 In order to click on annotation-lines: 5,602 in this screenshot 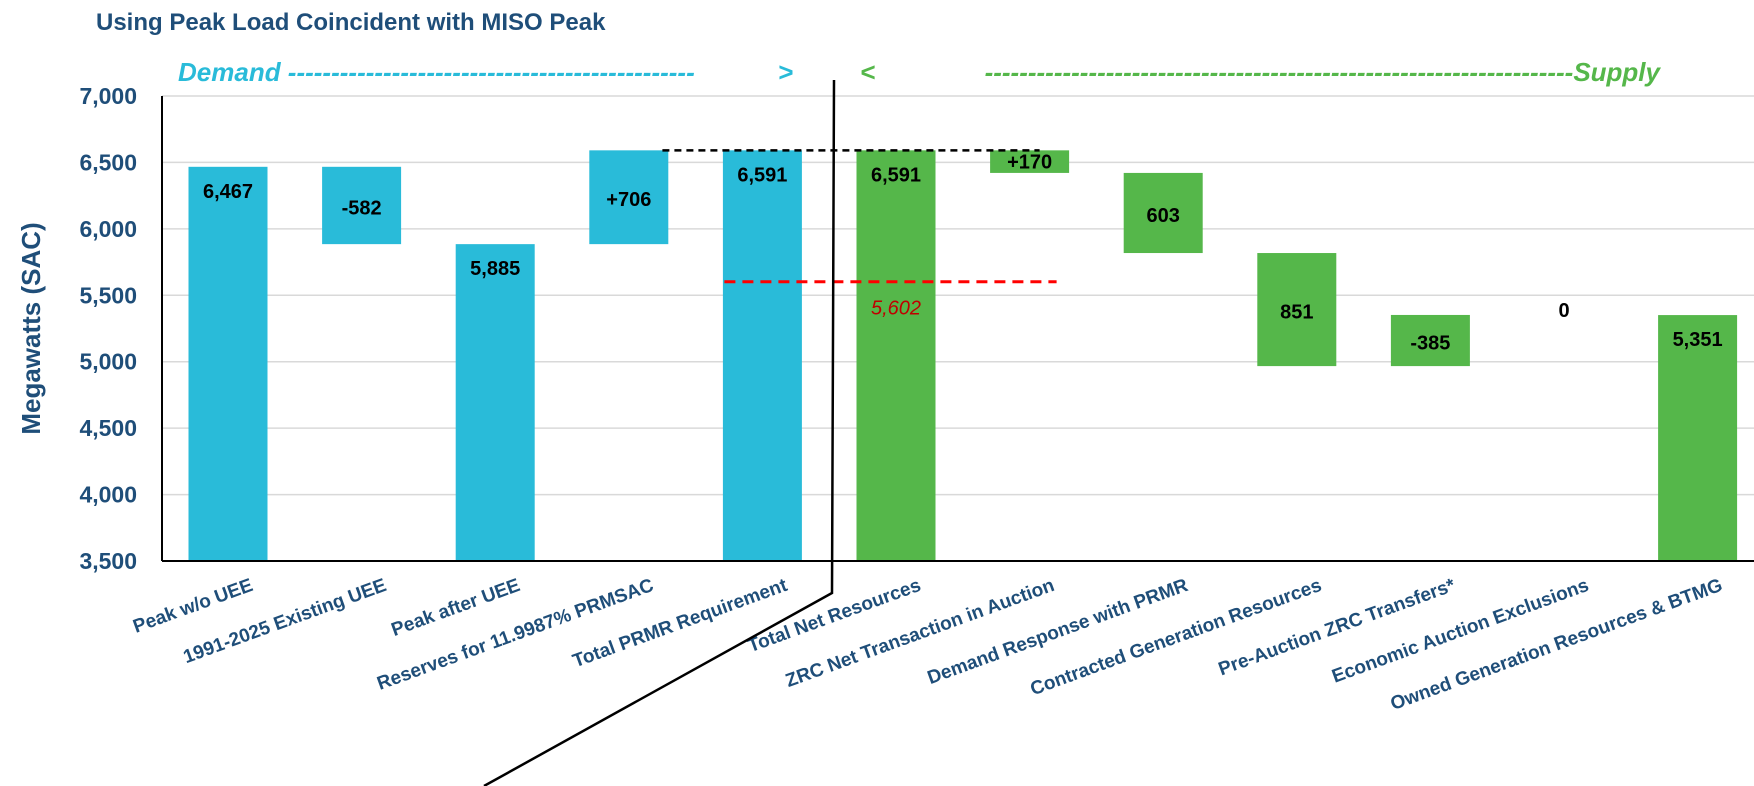, I will do `click(859, 234)`.